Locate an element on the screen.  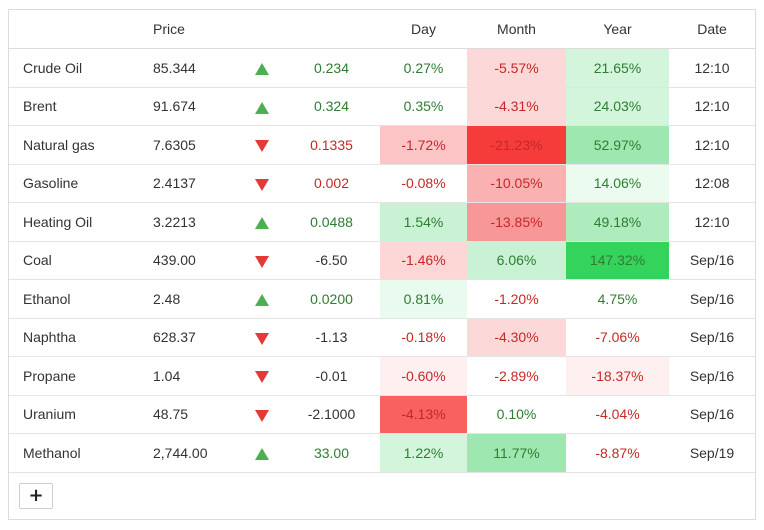
year-pct-cell: 24.03% is located at coordinates (617, 106).